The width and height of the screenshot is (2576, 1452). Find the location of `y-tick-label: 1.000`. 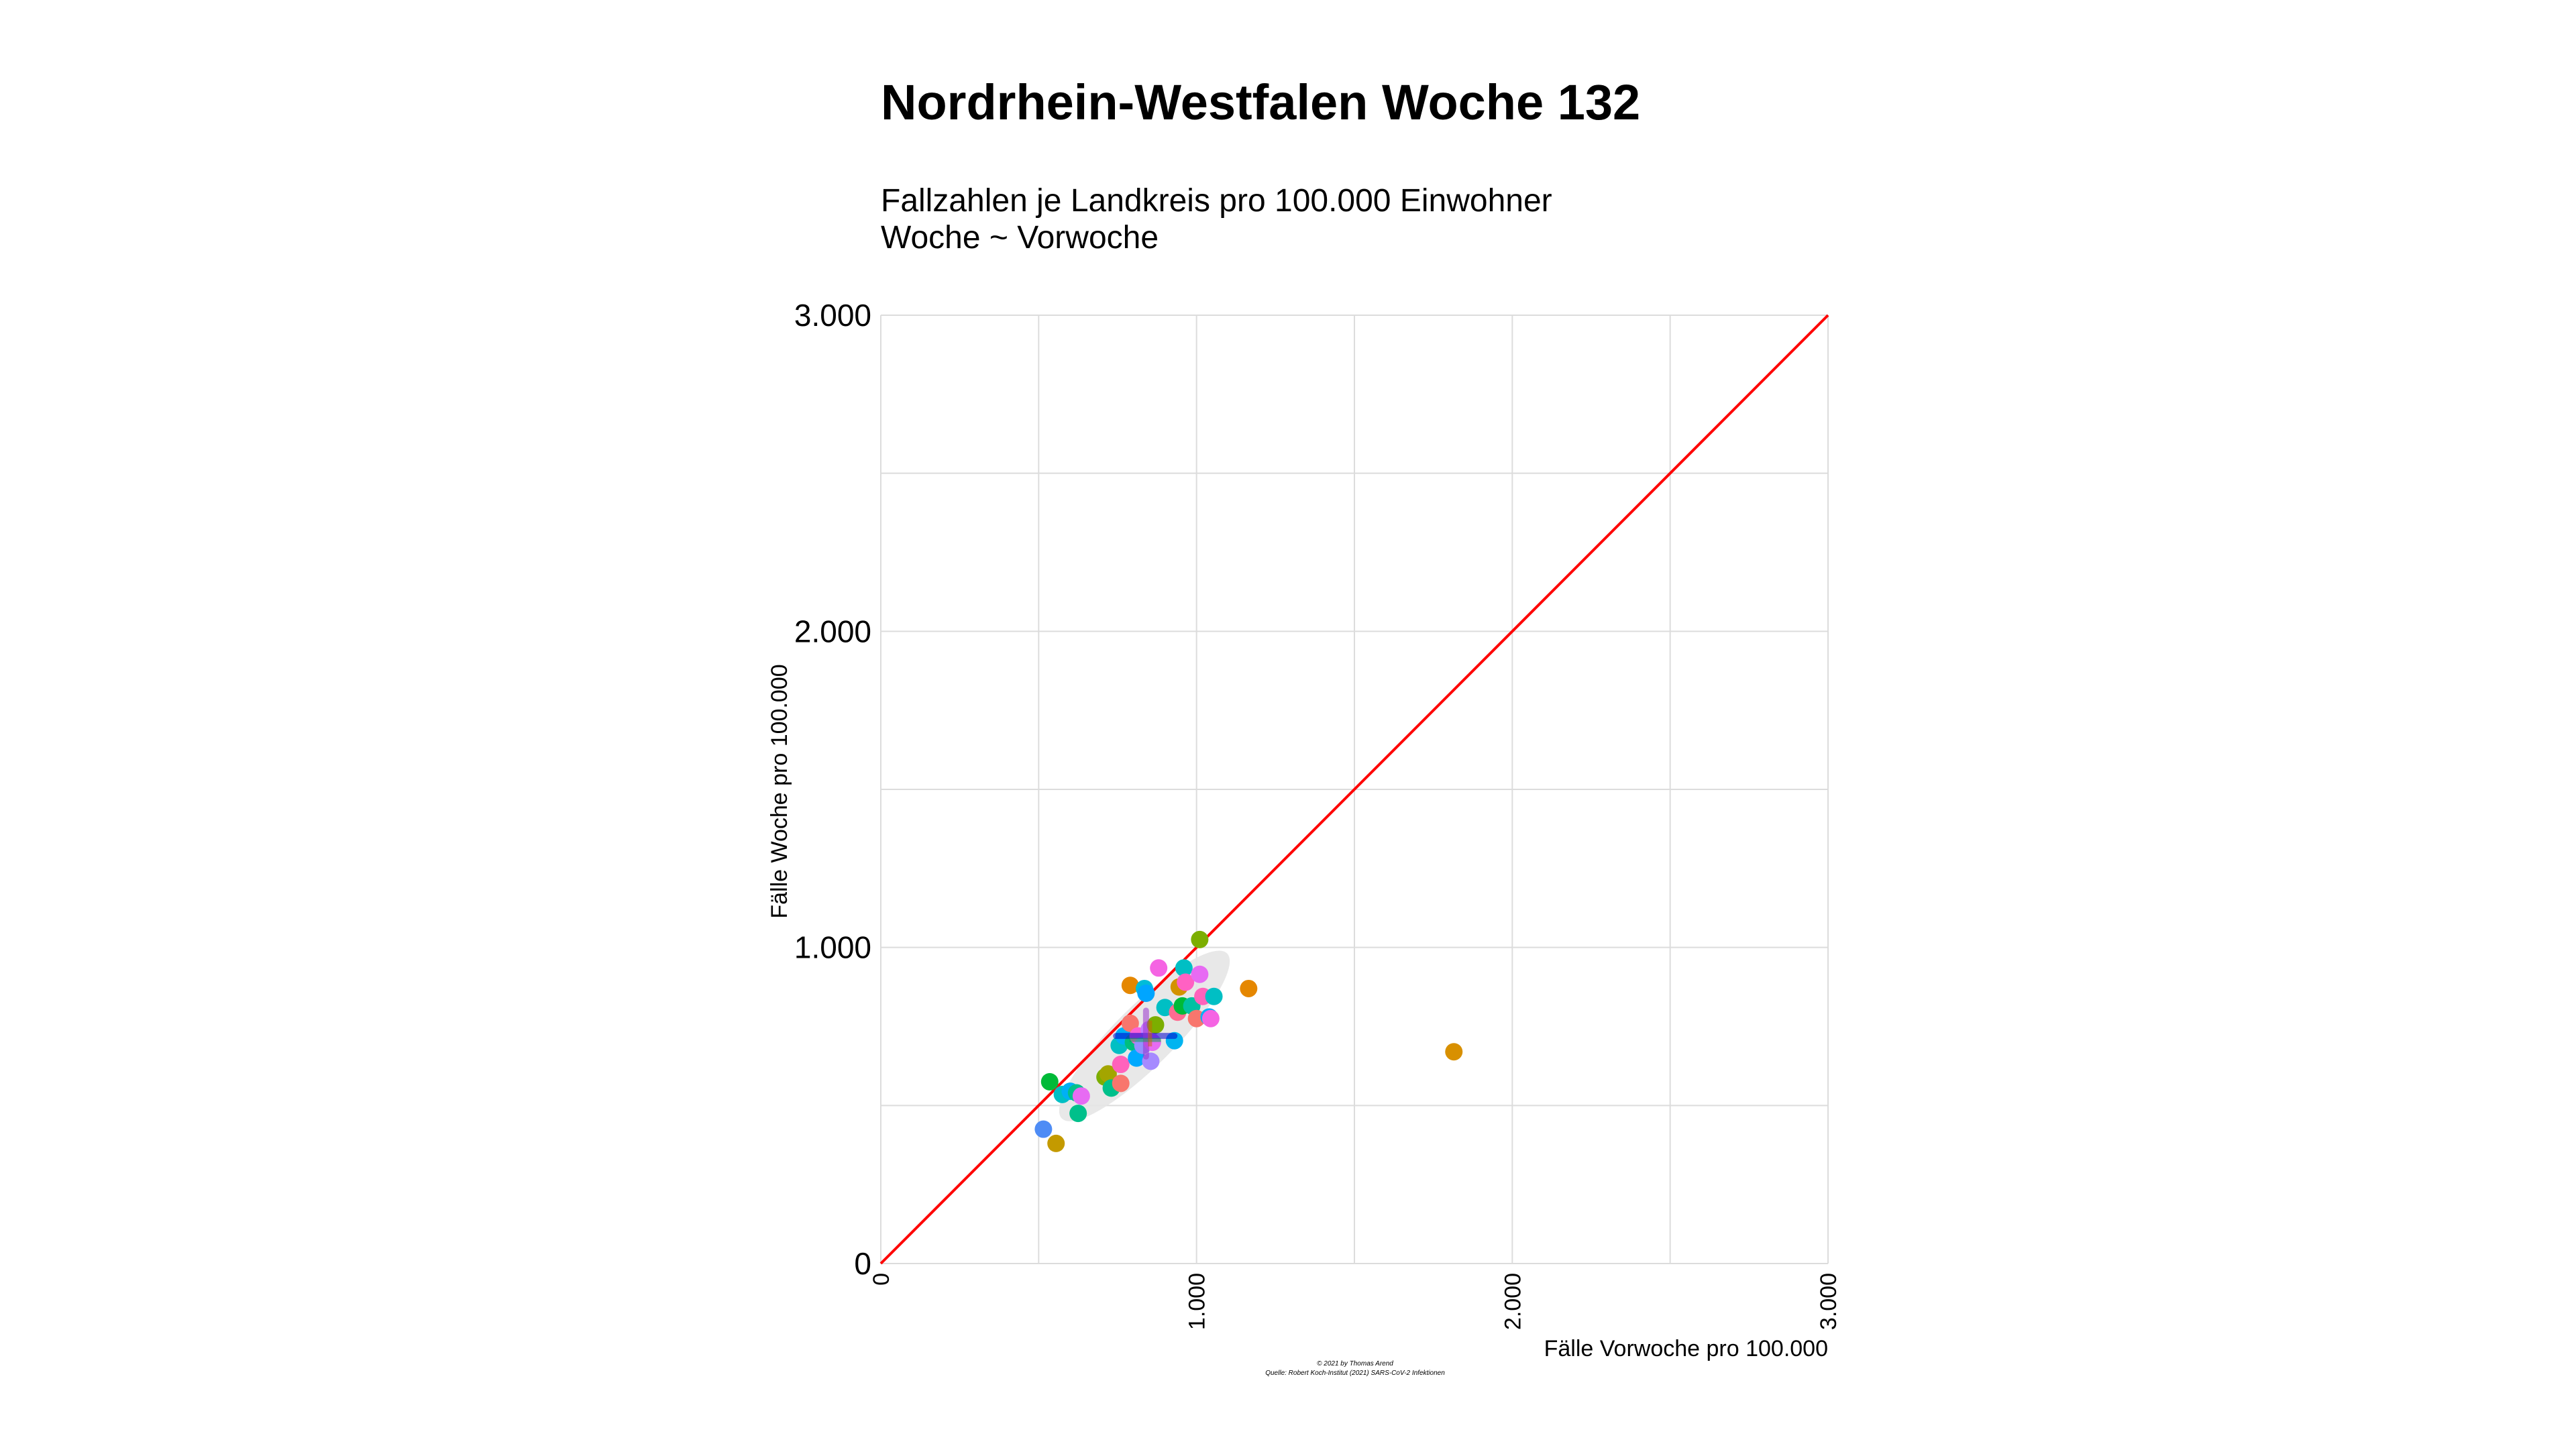

y-tick-label: 1.000 is located at coordinates (832, 947).